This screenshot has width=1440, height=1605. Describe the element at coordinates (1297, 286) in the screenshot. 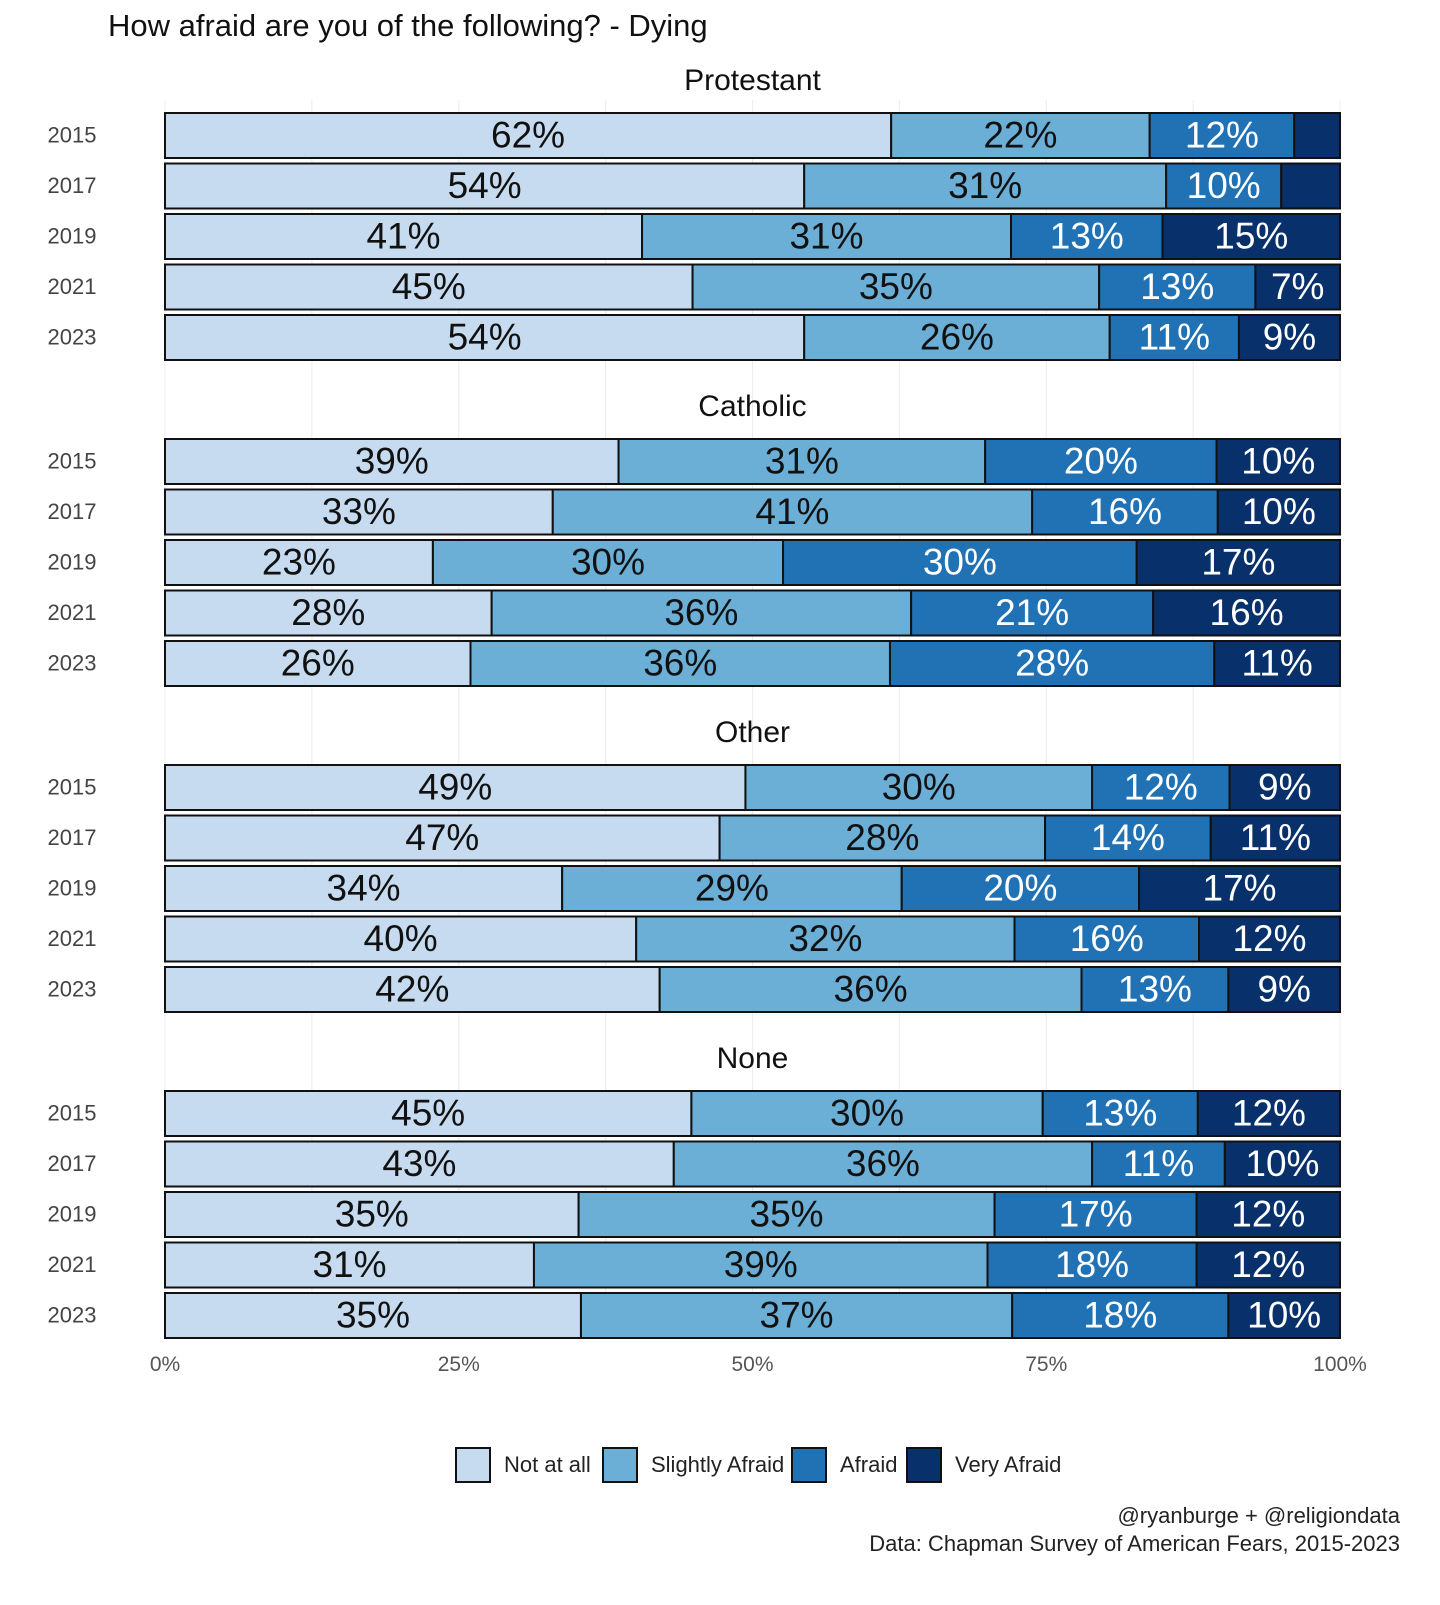

I see `bar-label: 7%` at that location.